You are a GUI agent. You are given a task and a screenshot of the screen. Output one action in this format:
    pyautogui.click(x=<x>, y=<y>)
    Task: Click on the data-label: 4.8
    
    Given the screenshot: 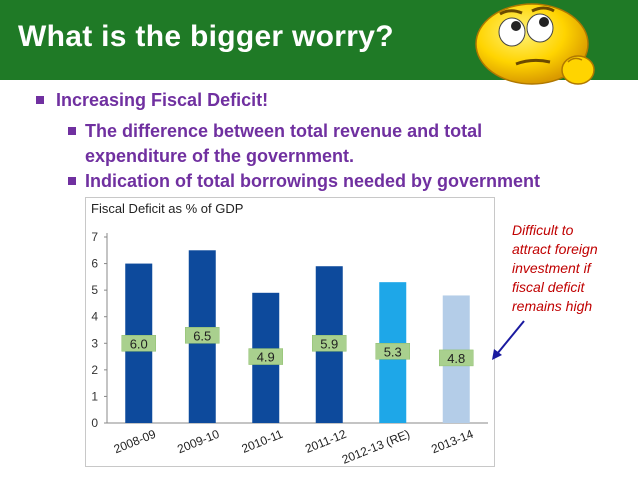 What is the action you would take?
    pyautogui.click(x=456, y=358)
    